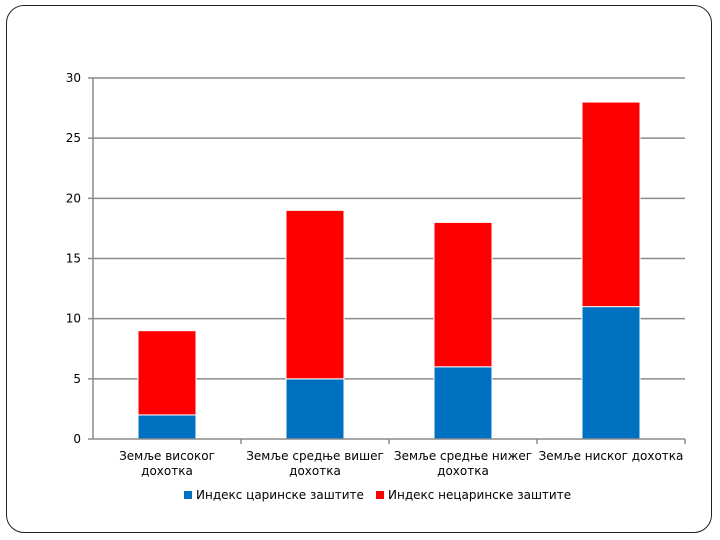 This screenshot has width=720, height=540. Describe the element at coordinates (280, 495) in the screenshot. I see `legend-label: Индекс царинске заштите` at that location.